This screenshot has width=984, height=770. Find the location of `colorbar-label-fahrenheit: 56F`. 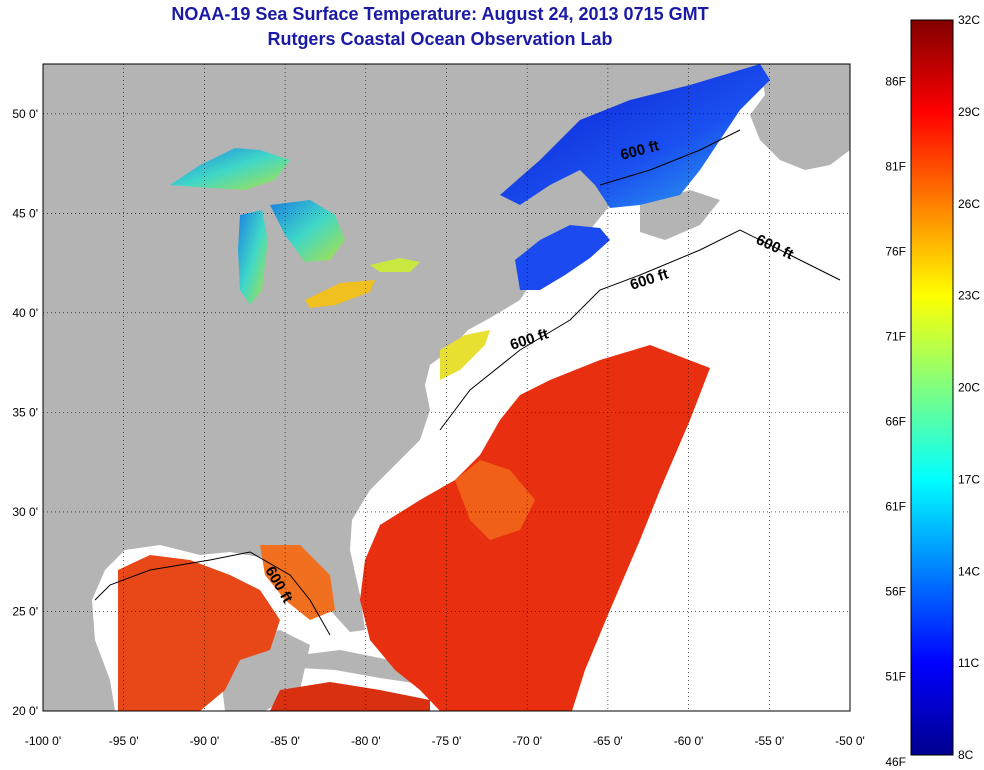

colorbar-label-fahrenheit: 56F is located at coordinates (895, 592).